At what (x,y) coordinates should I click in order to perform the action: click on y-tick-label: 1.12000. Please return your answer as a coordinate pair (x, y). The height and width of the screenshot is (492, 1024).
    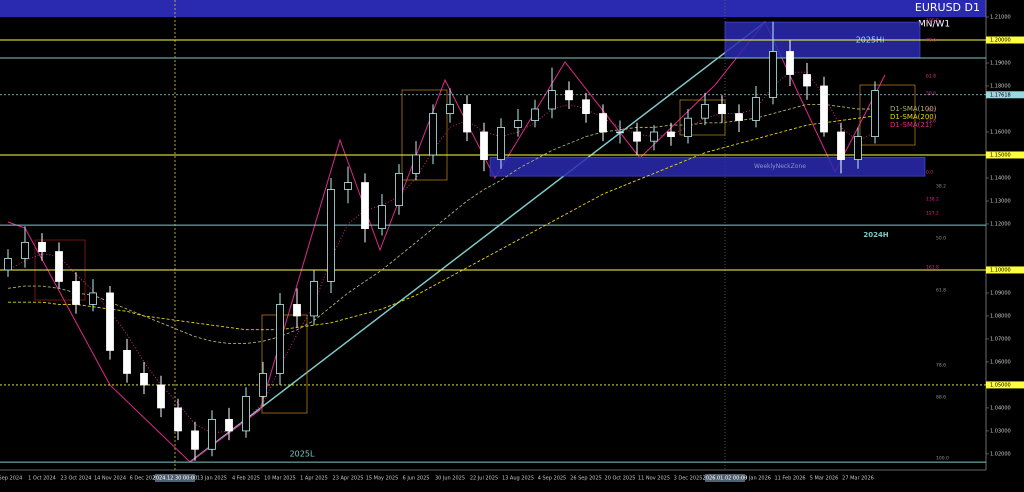
    Looking at the image, I should click on (1000, 224).